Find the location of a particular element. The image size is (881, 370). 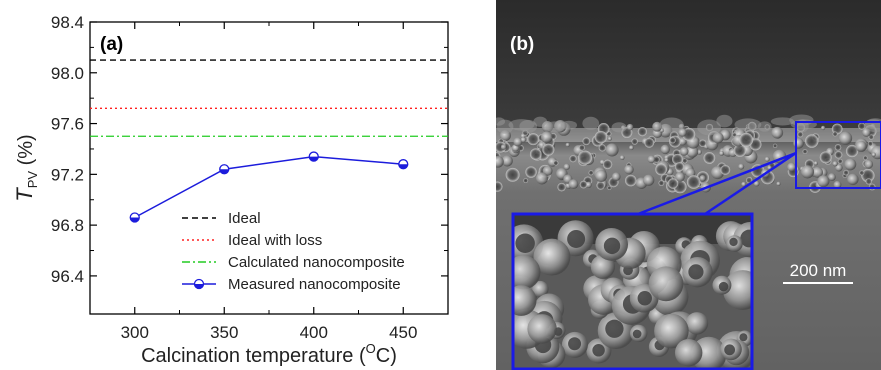

y-tick-label: 98.0 is located at coordinates (67, 73).